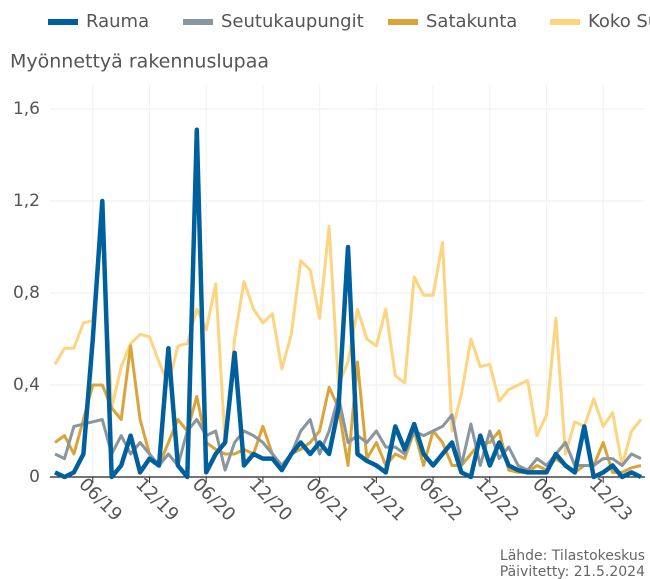  Describe the element at coordinates (271, 500) in the screenshot. I see `x-tick-label: 12/20` at that location.